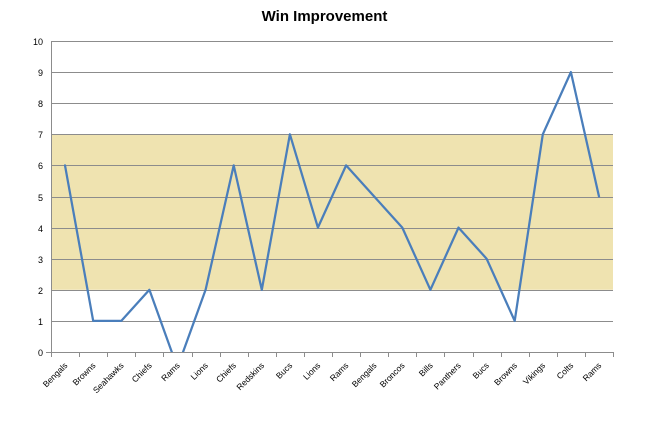 The height and width of the screenshot is (437, 649). What do you see at coordinates (250, 376) in the screenshot?
I see `x-tick-label: Redskins` at bounding box center [250, 376].